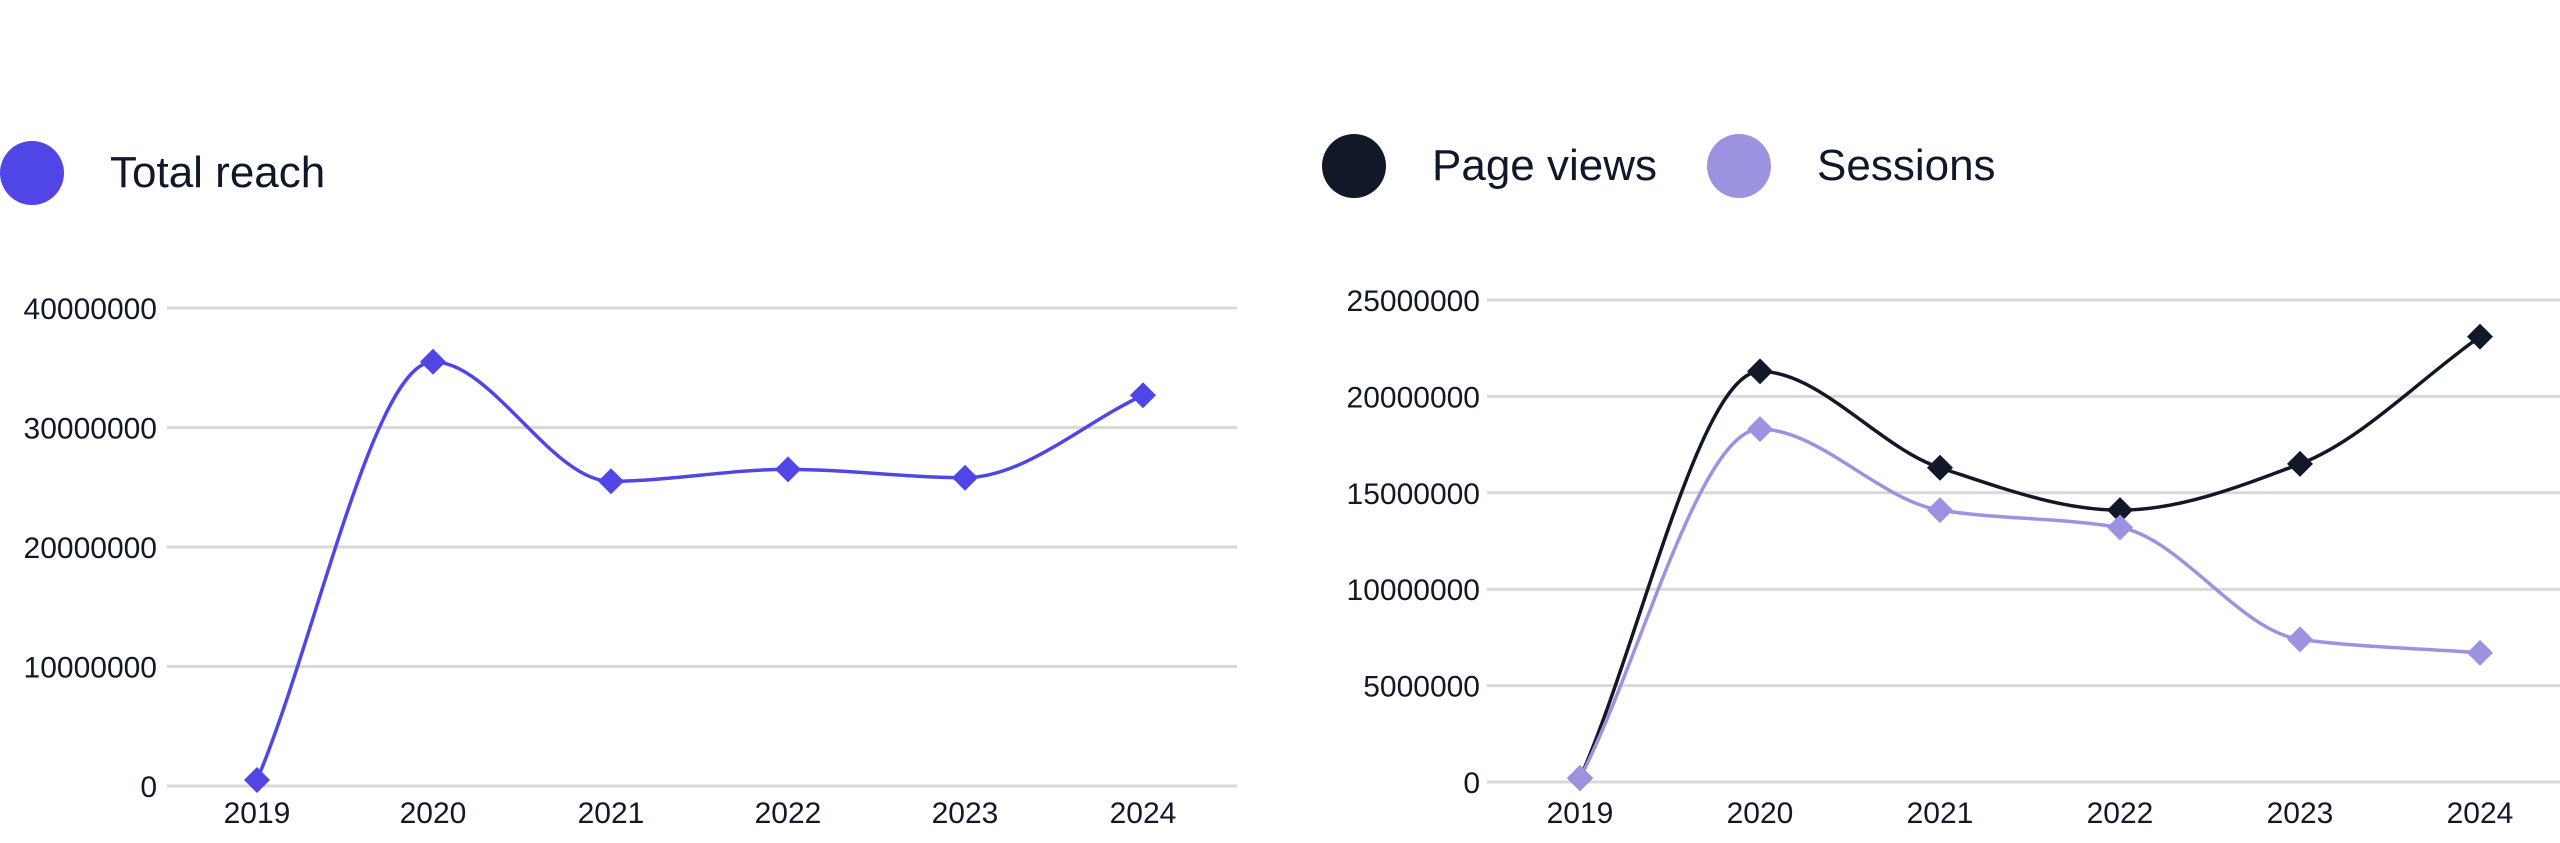  I want to click on legend-label-sessions: Sessions, so click(1906, 165).